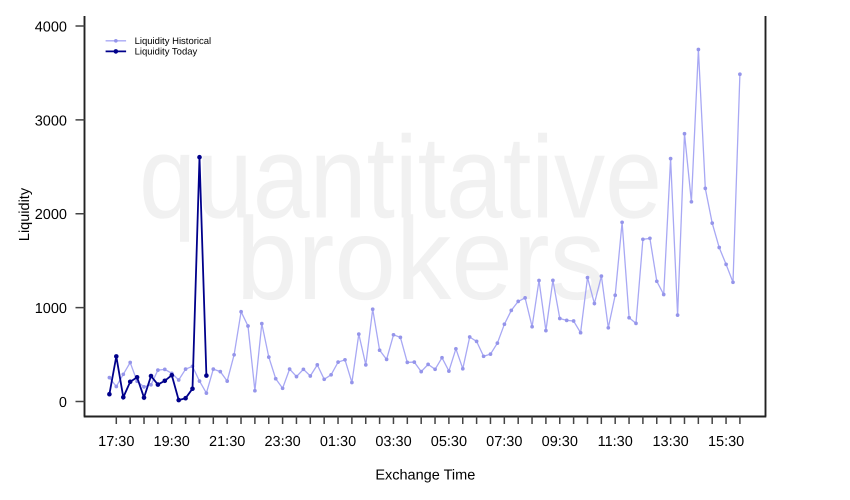  Describe the element at coordinates (560, 442) in the screenshot. I see `svg-text: 09:30` at that location.